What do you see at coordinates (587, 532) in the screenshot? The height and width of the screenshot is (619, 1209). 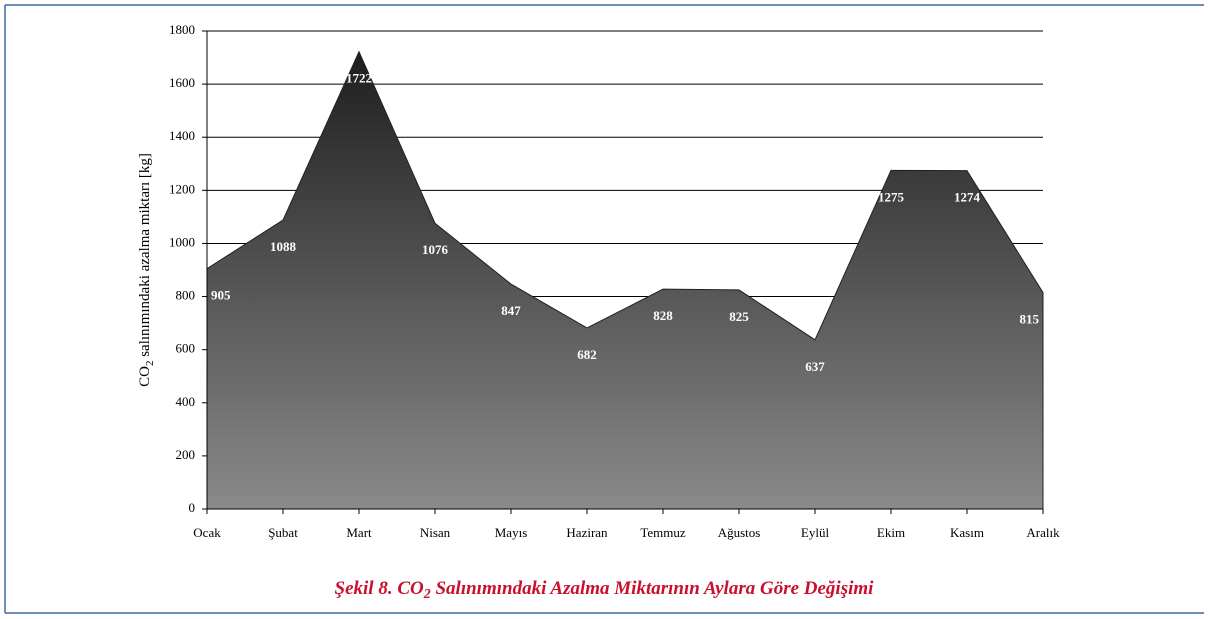 I see `x-tick-label: Haziran` at bounding box center [587, 532].